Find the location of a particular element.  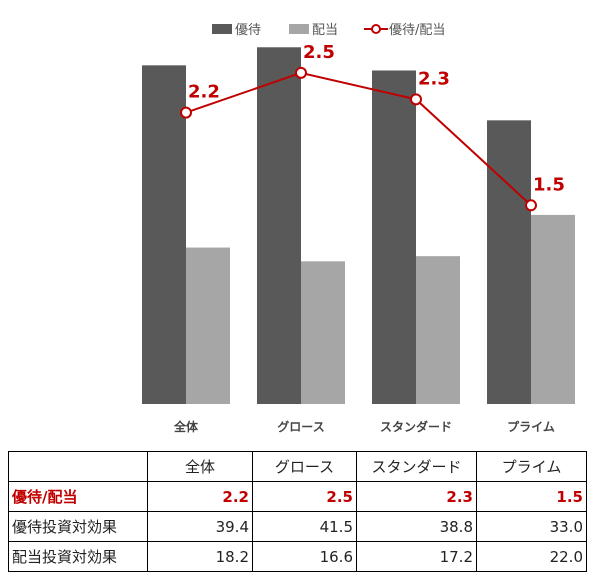

category-label: グロース is located at coordinates (300, 426).